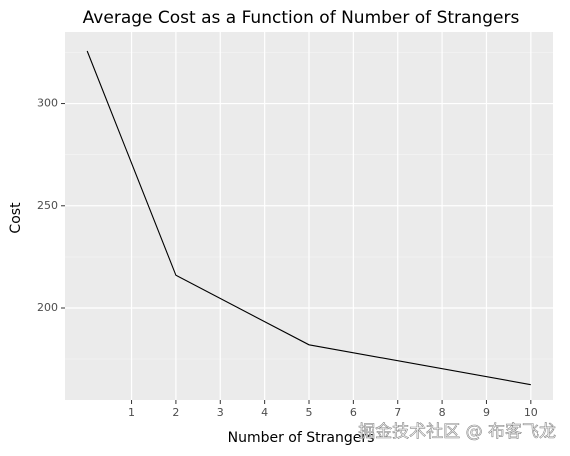  I want to click on x-tick-label: 10, so click(531, 412).